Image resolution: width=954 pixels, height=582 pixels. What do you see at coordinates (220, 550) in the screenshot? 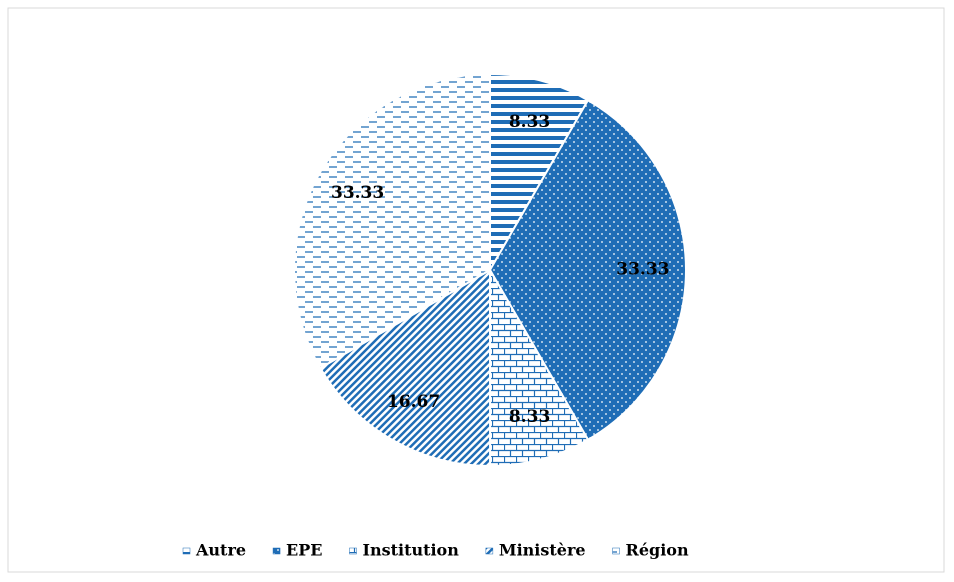
I see `legend-label: Autre` at bounding box center [220, 550].